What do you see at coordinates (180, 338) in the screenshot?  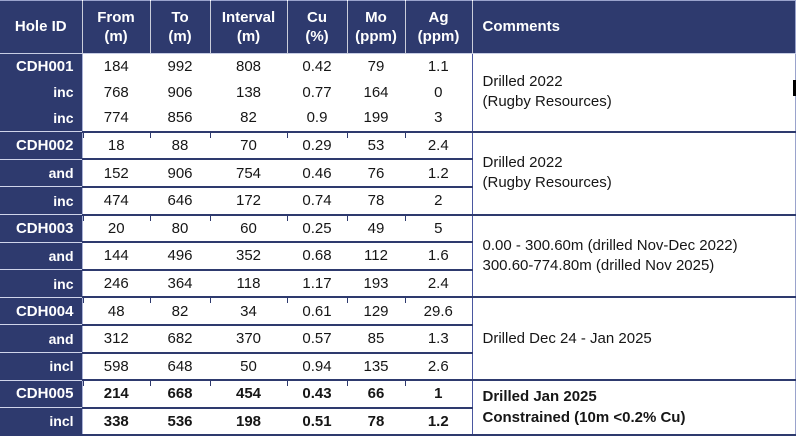 I see `value-cell: 682` at bounding box center [180, 338].